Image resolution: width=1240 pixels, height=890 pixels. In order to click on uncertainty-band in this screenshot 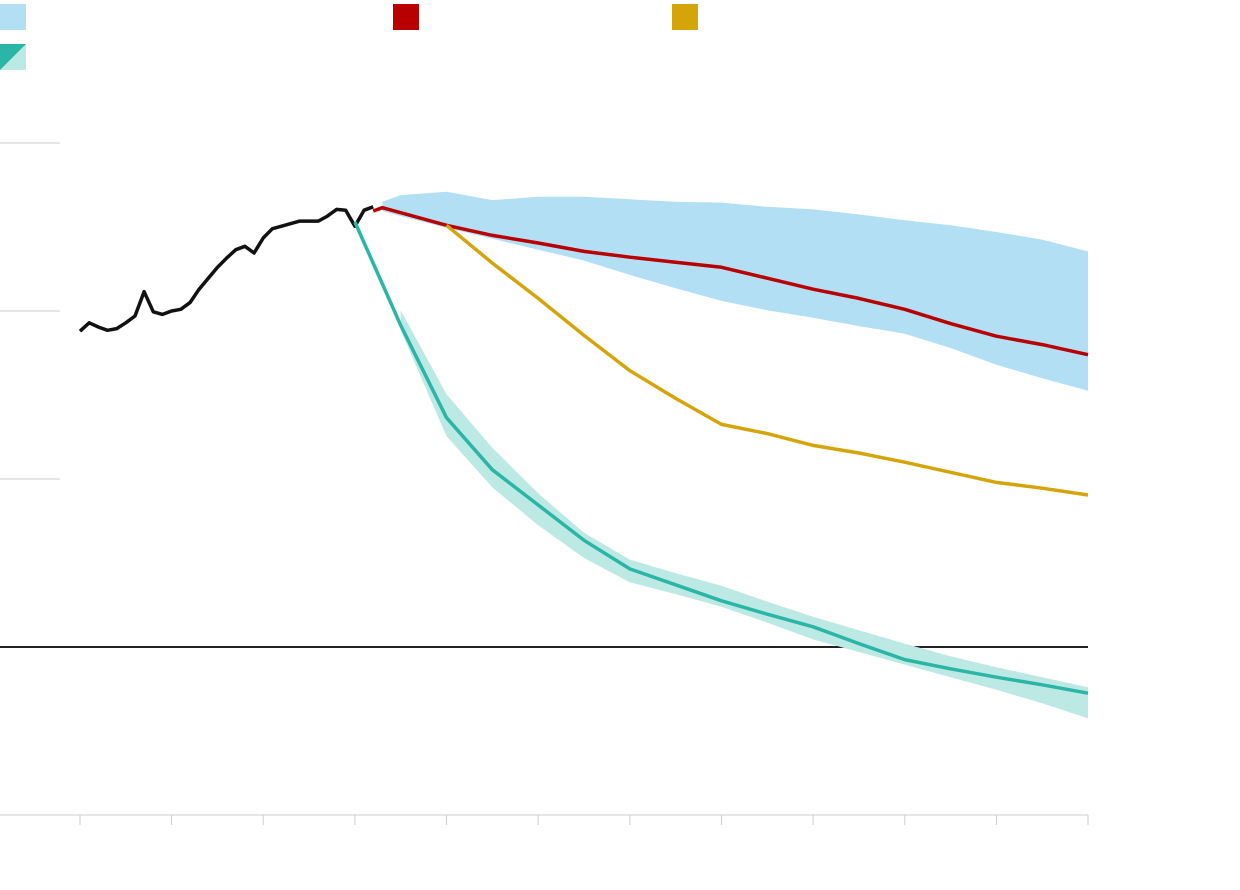, I will do `click(735, 291)`.